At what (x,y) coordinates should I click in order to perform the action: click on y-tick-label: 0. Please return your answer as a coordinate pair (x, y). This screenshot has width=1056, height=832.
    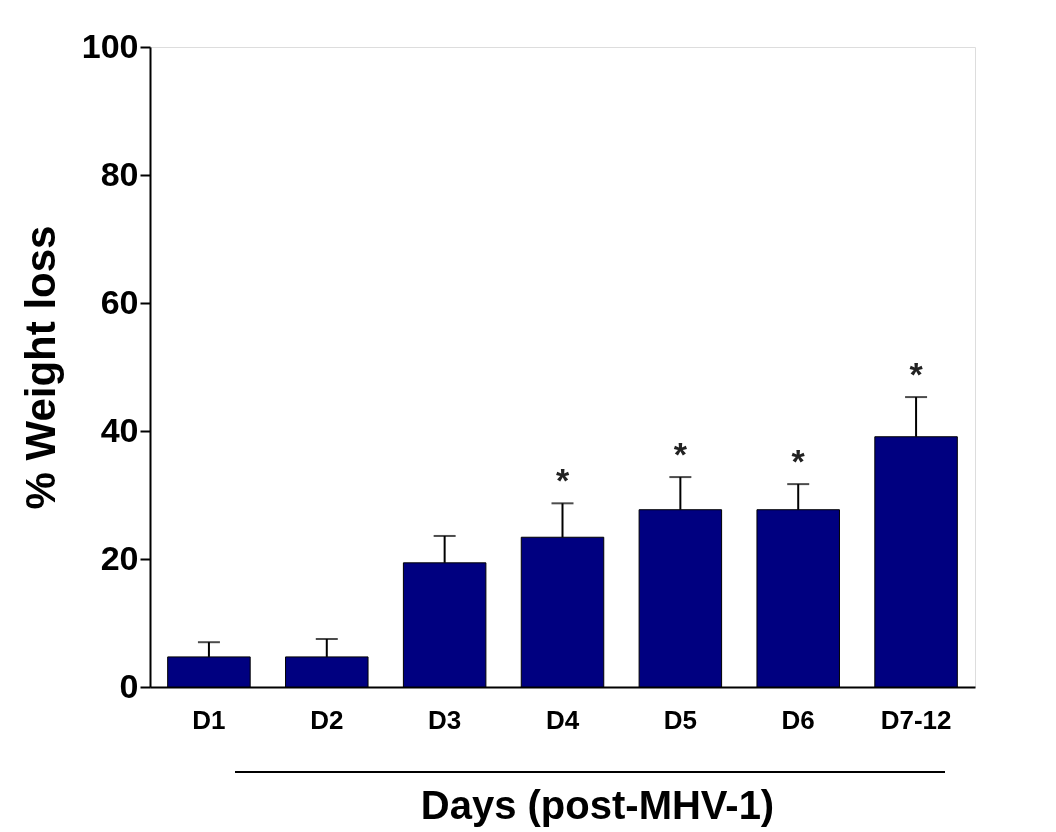
    Looking at the image, I should click on (129, 685).